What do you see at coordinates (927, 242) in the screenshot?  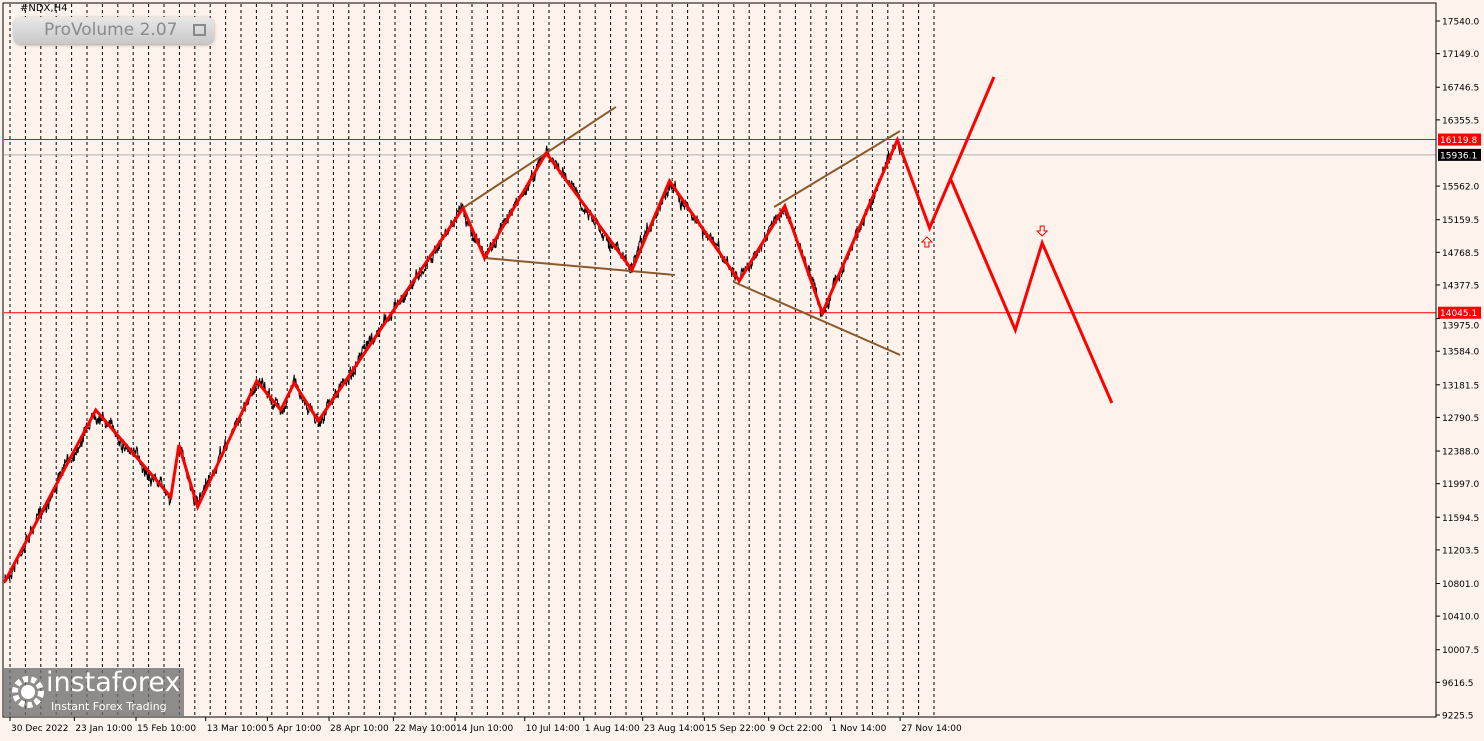 I see `arrow-up-icon` at bounding box center [927, 242].